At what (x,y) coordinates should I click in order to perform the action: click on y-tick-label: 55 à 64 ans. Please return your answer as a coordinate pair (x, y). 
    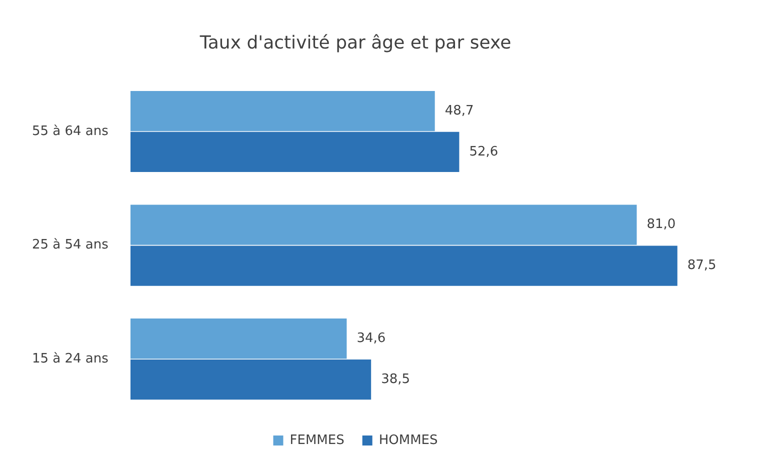
    Looking at the image, I should click on (70, 131).